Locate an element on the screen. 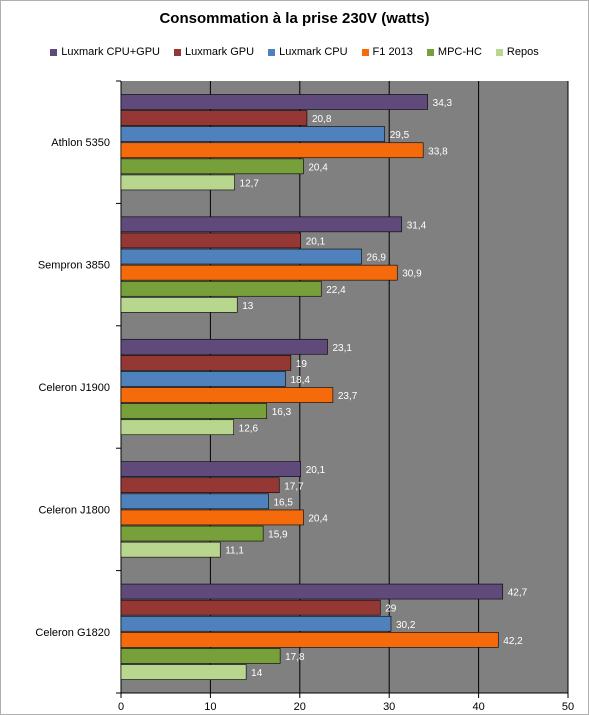 This screenshot has height=715, width=589. legend-label: Luxmark CPU is located at coordinates (313, 52).